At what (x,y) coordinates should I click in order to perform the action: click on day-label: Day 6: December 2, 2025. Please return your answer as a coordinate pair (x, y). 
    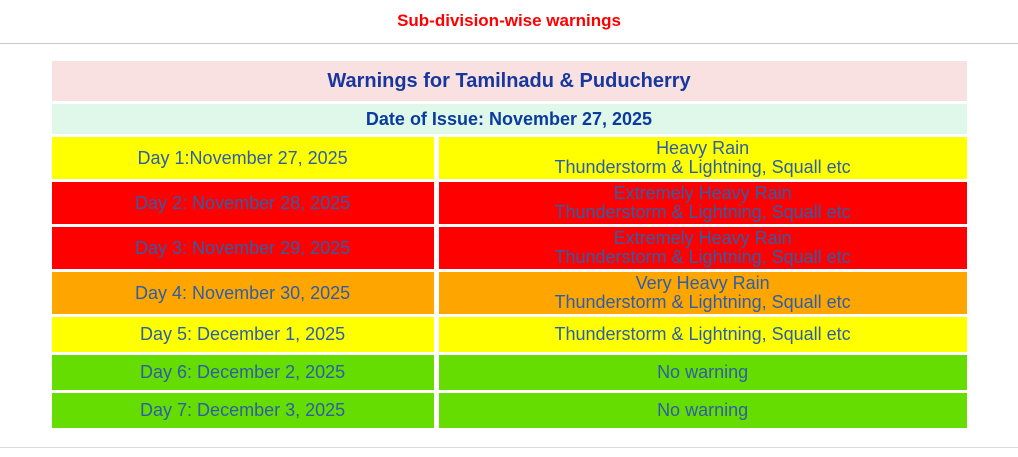
    Looking at the image, I should click on (242, 372).